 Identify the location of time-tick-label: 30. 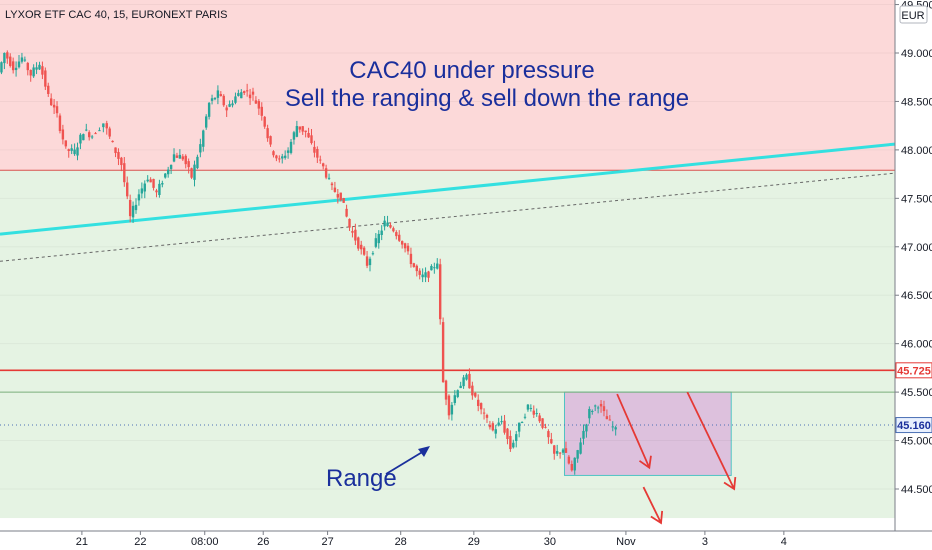
(550, 542).